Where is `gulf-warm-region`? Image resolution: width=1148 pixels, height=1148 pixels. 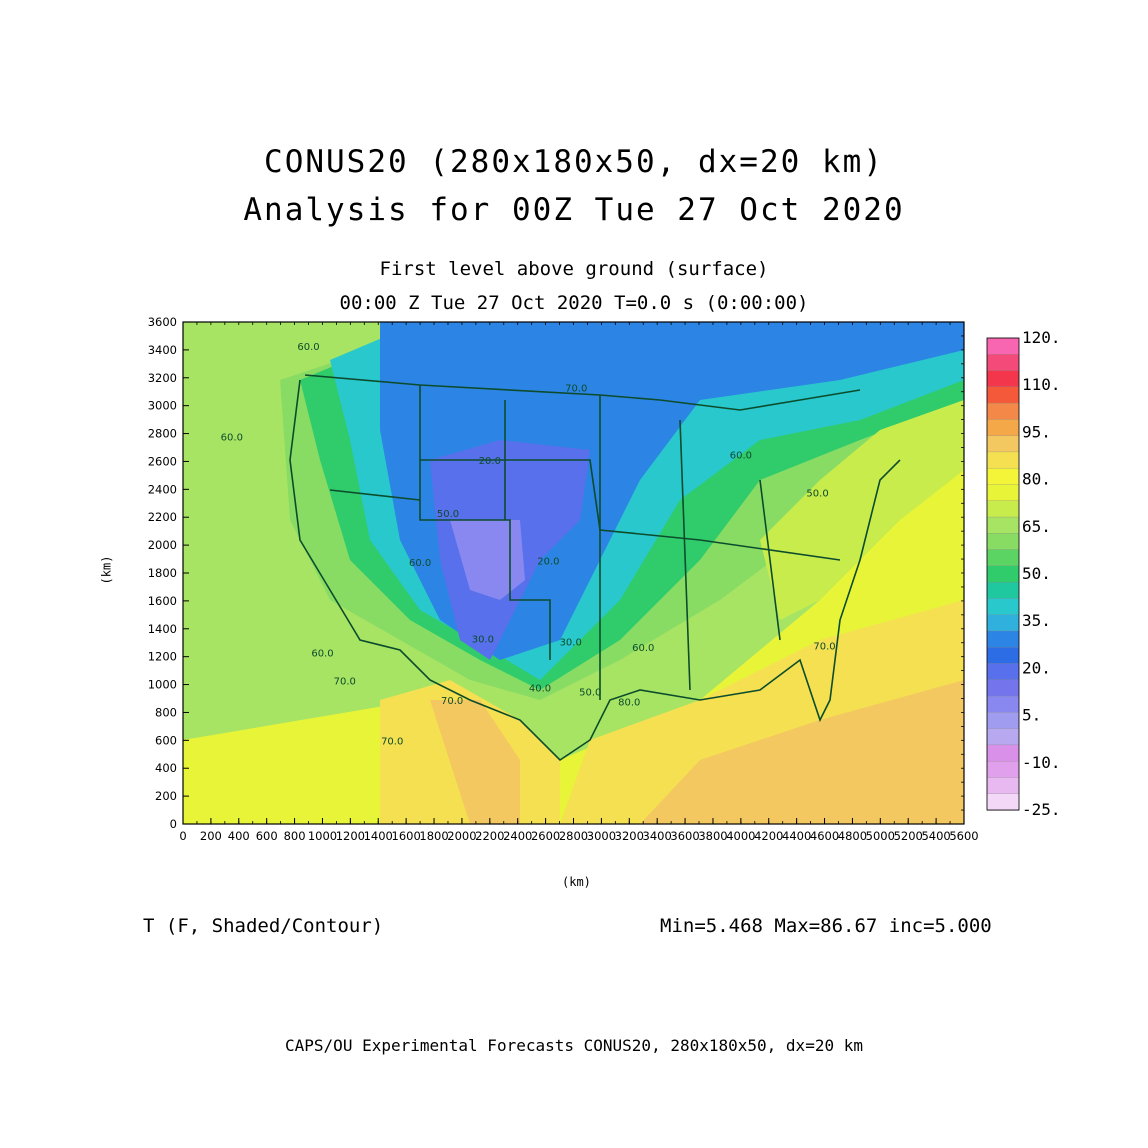 gulf-warm-region is located at coordinates (802, 752).